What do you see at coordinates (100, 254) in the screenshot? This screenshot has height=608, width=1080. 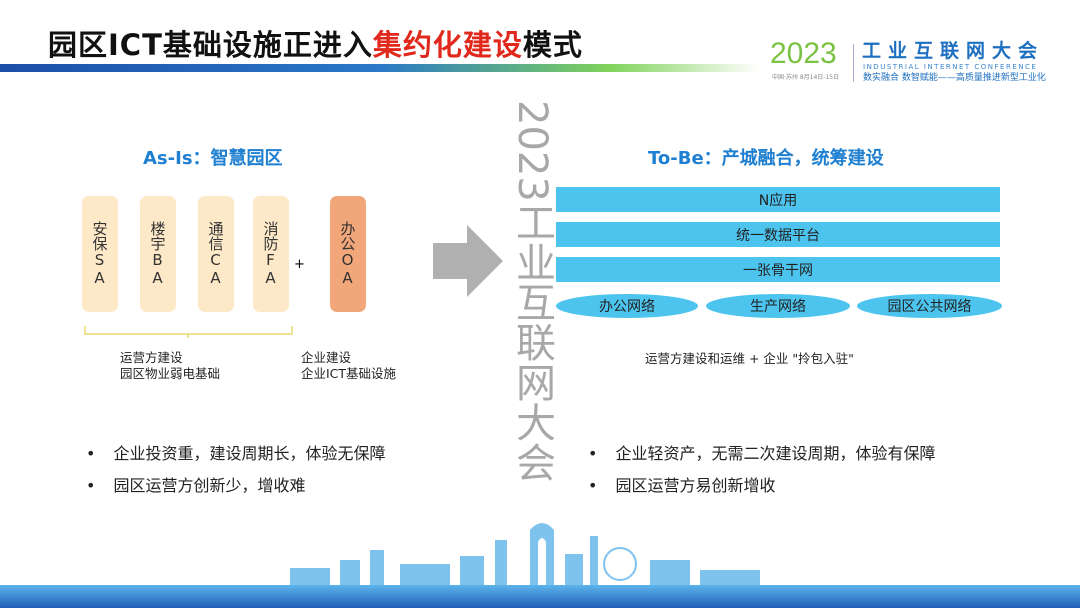 I see `system-pill-sa: 安保SA` at bounding box center [100, 254].